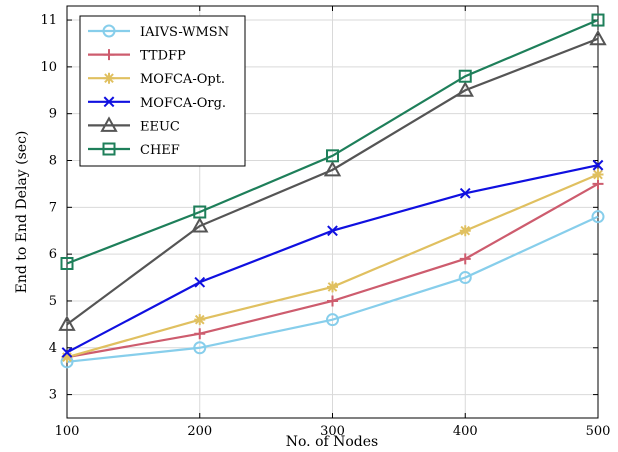 This screenshot has width=618, height=452. I want to click on y-tick-label: 7, so click(53, 207).